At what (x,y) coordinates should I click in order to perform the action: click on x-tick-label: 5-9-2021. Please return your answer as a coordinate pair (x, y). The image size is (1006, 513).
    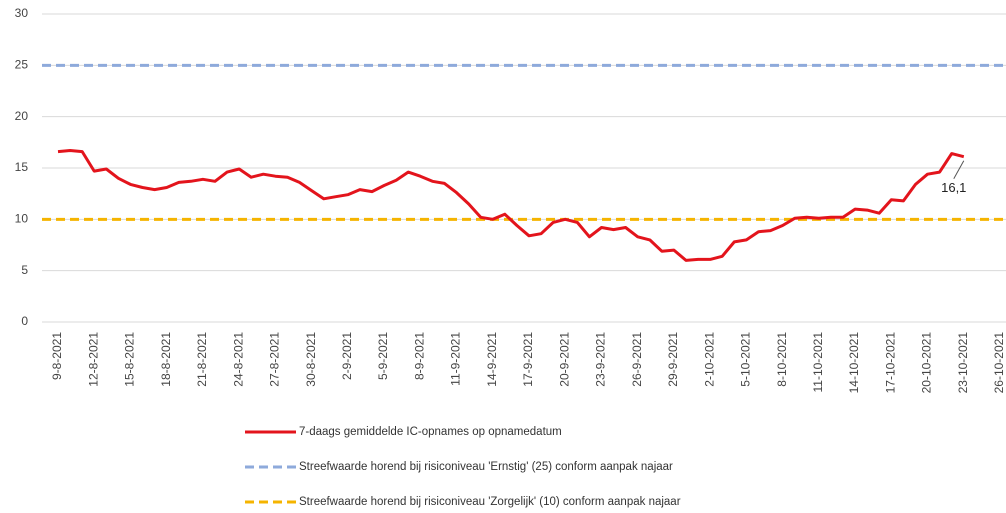
    Looking at the image, I should click on (383, 356).